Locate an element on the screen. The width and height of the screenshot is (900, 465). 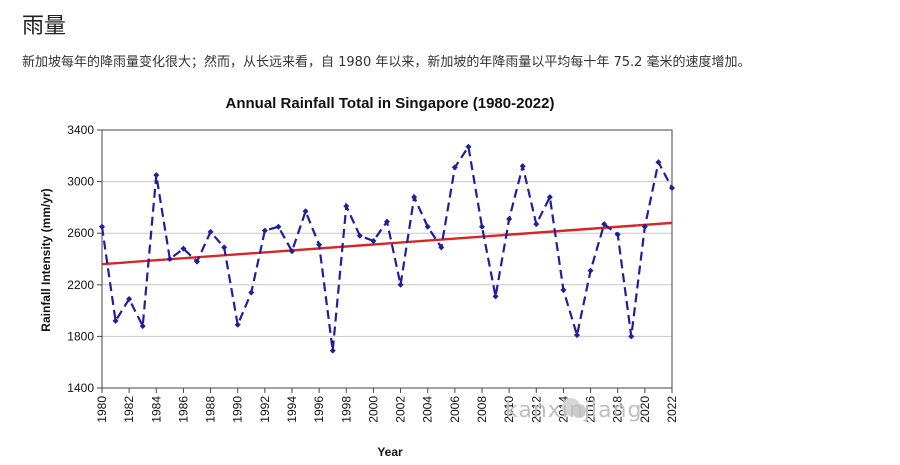
x-tick-label: 2018 is located at coordinates (618, 409).